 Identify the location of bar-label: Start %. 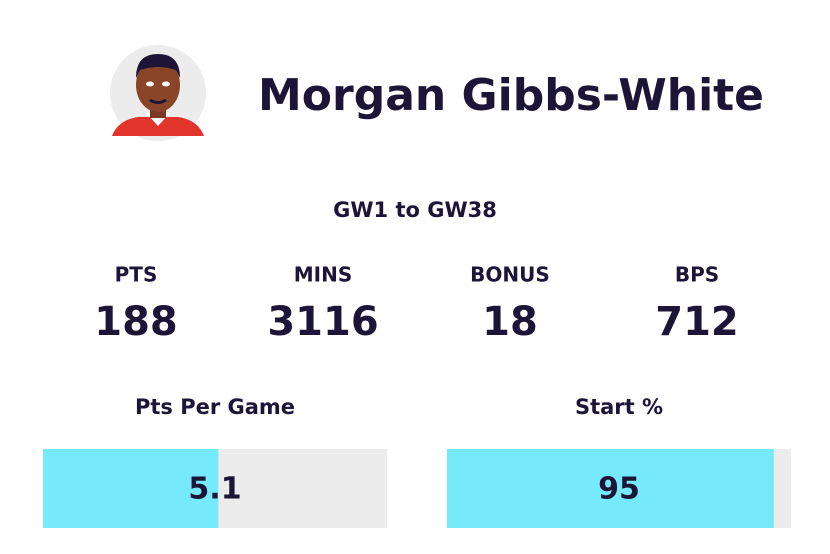
(619, 407).